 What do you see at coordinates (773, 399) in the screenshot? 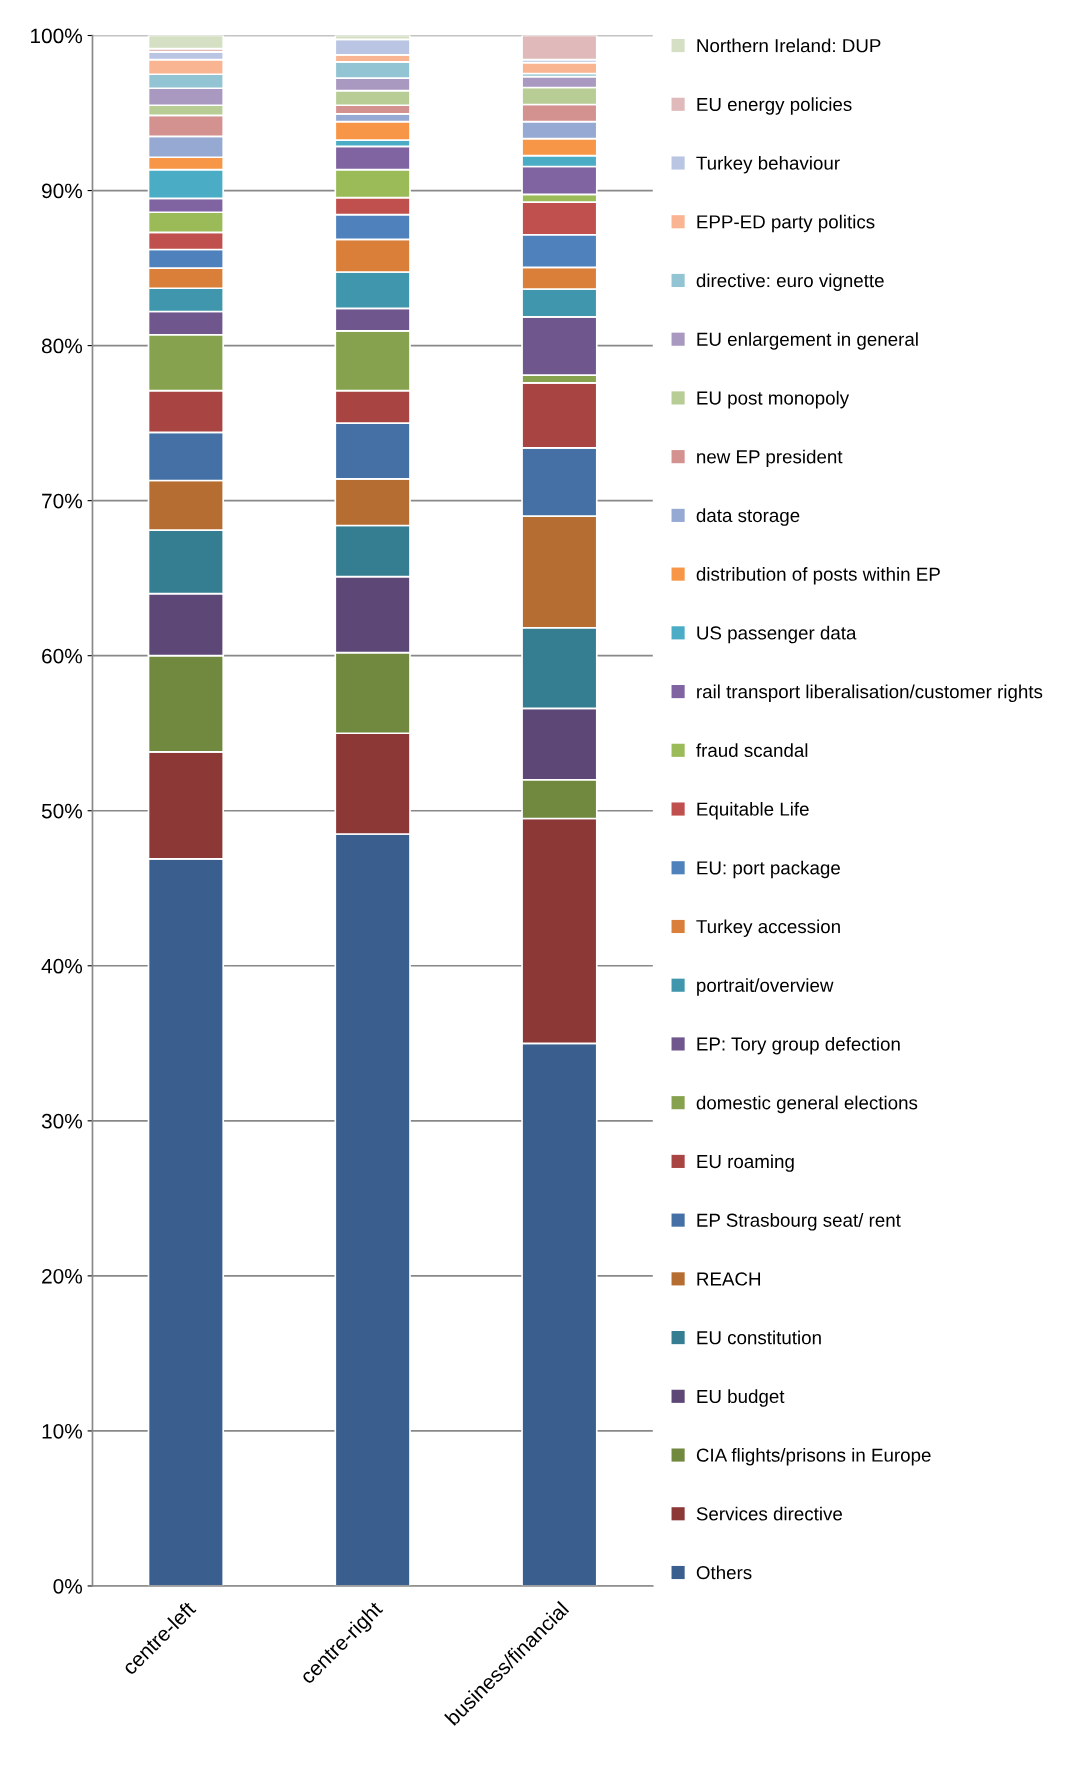
I see `legend-label: EU post monopoly` at bounding box center [773, 399].